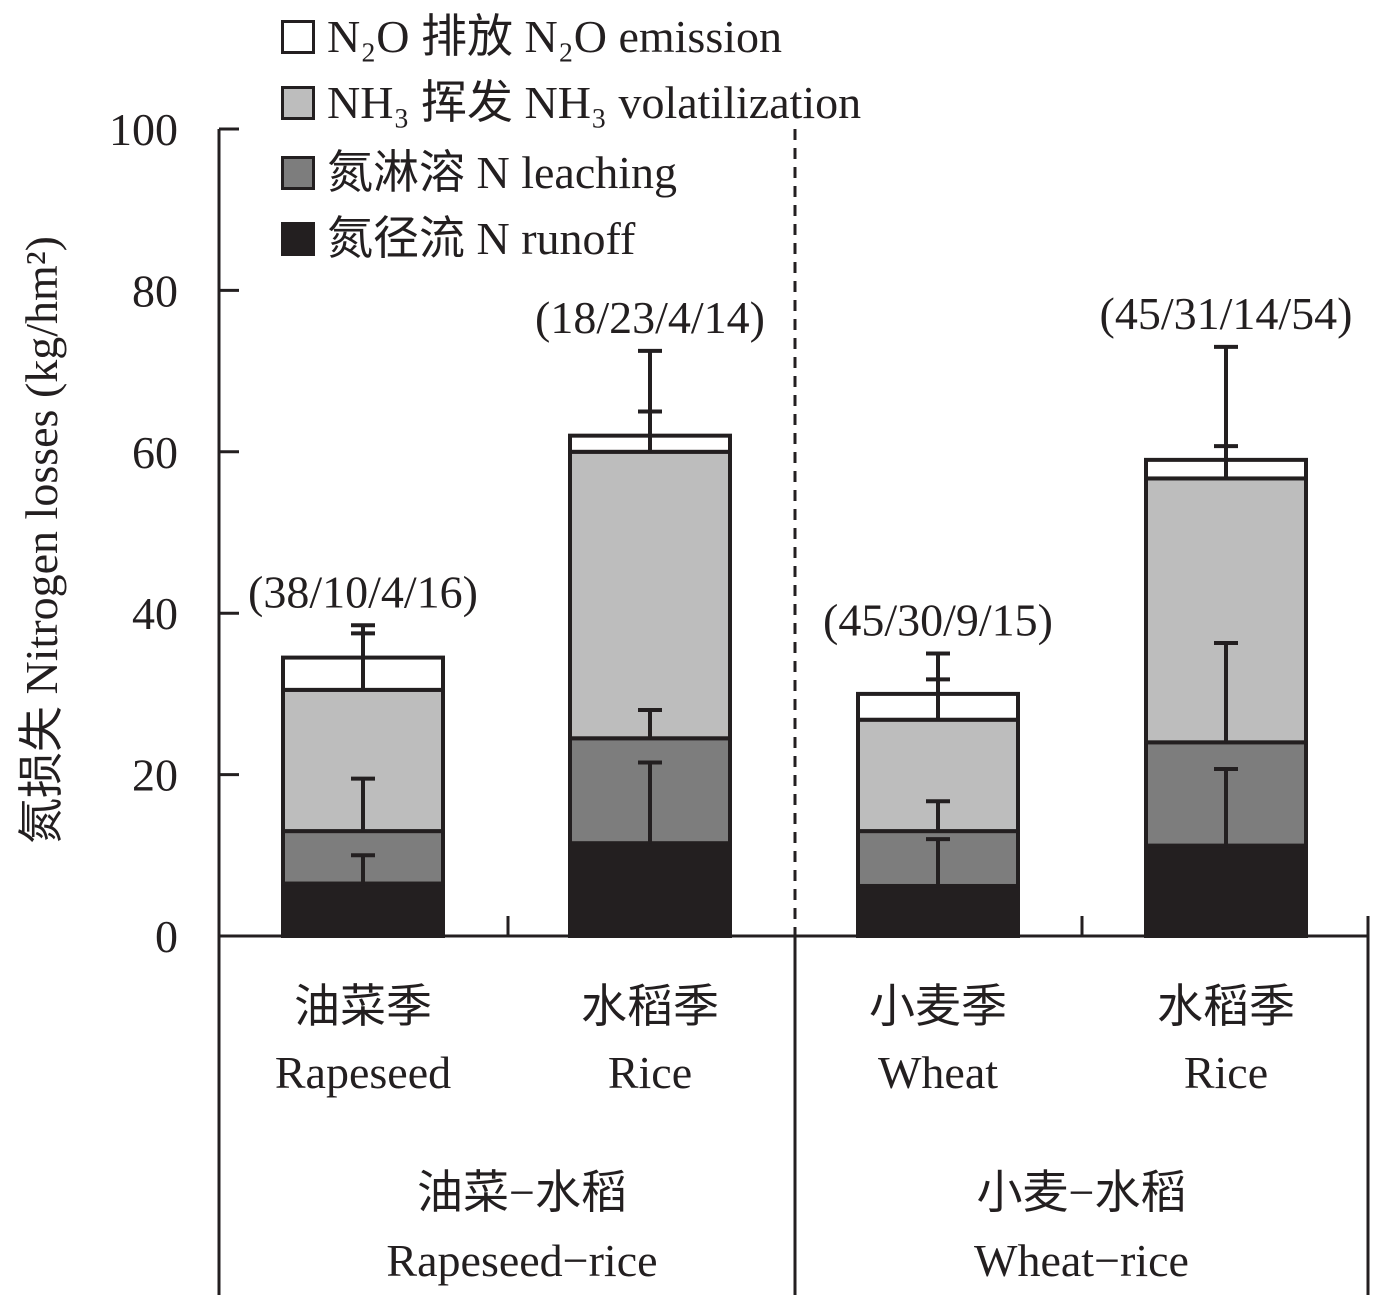  Describe the element at coordinates (155, 290) in the screenshot. I see `y-tick-label: 80` at that location.